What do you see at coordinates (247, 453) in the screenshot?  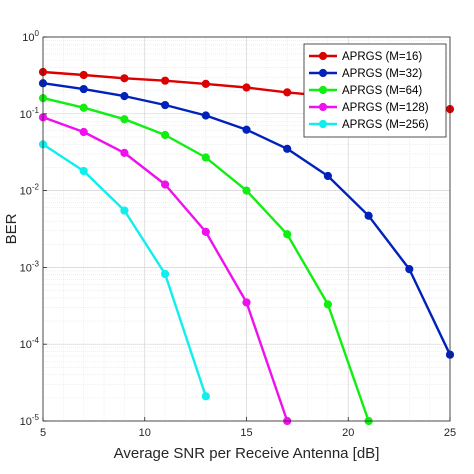 I see `x-axis-label: Average SNR per Receive Antenna [dB]` at bounding box center [247, 453].